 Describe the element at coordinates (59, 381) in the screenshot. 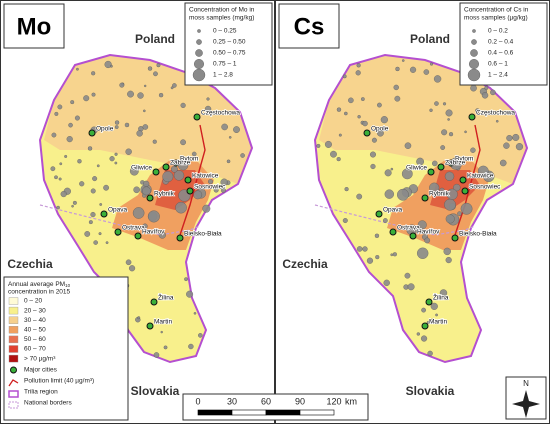

I see `symbol-item: Pollution limit (40 µg/m³)` at that location.